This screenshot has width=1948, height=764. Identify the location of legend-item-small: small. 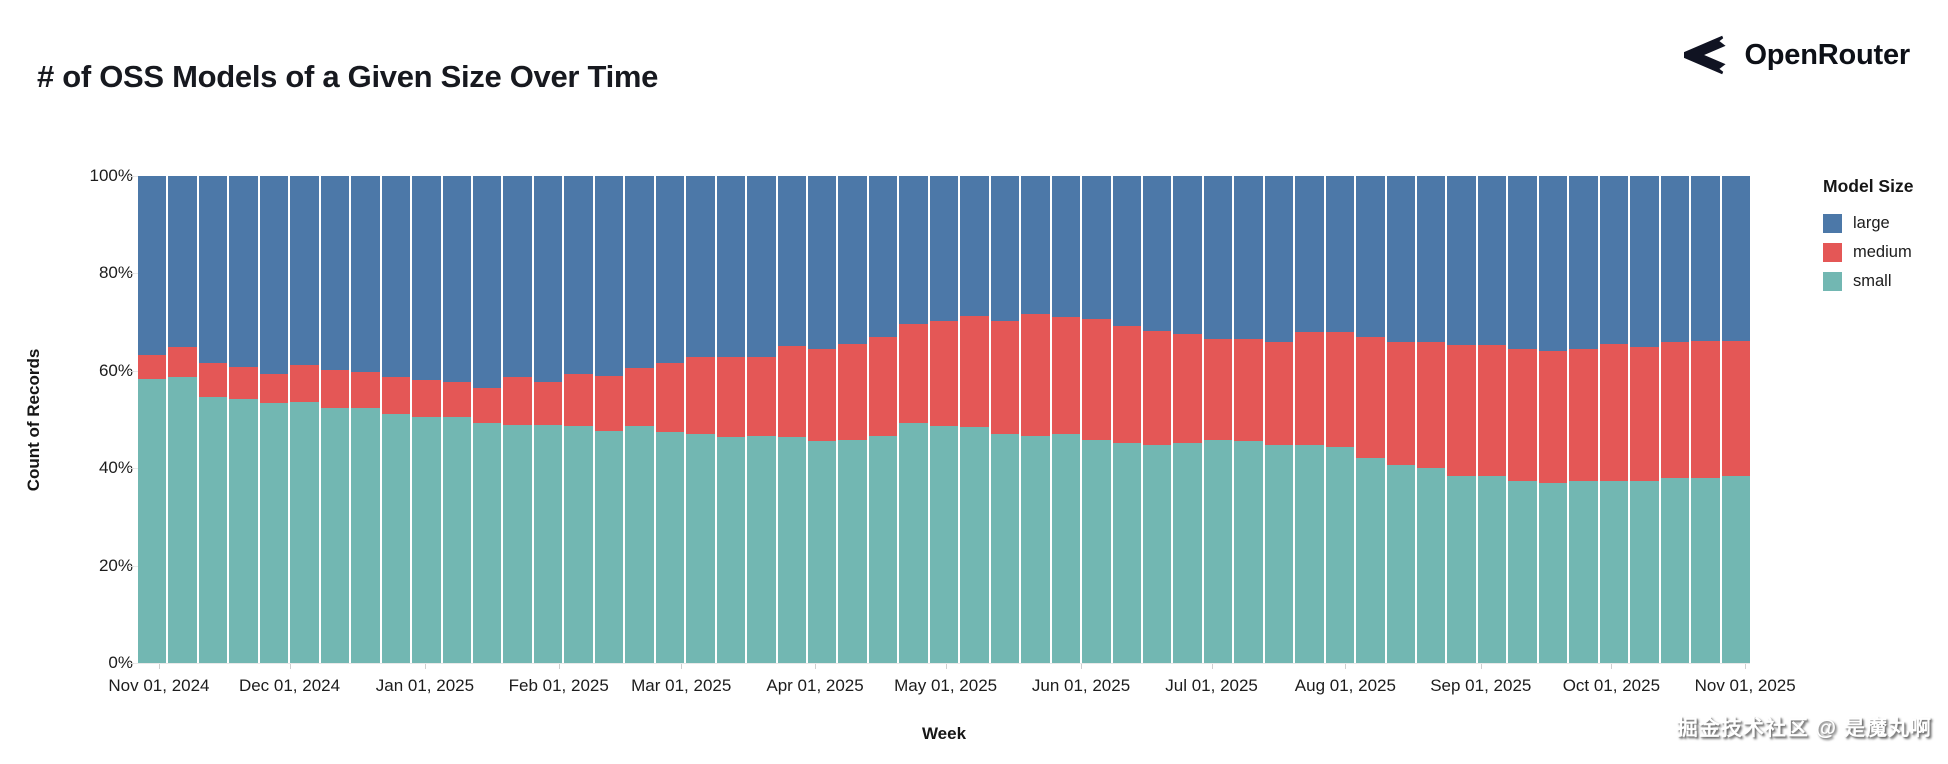
(1868, 281).